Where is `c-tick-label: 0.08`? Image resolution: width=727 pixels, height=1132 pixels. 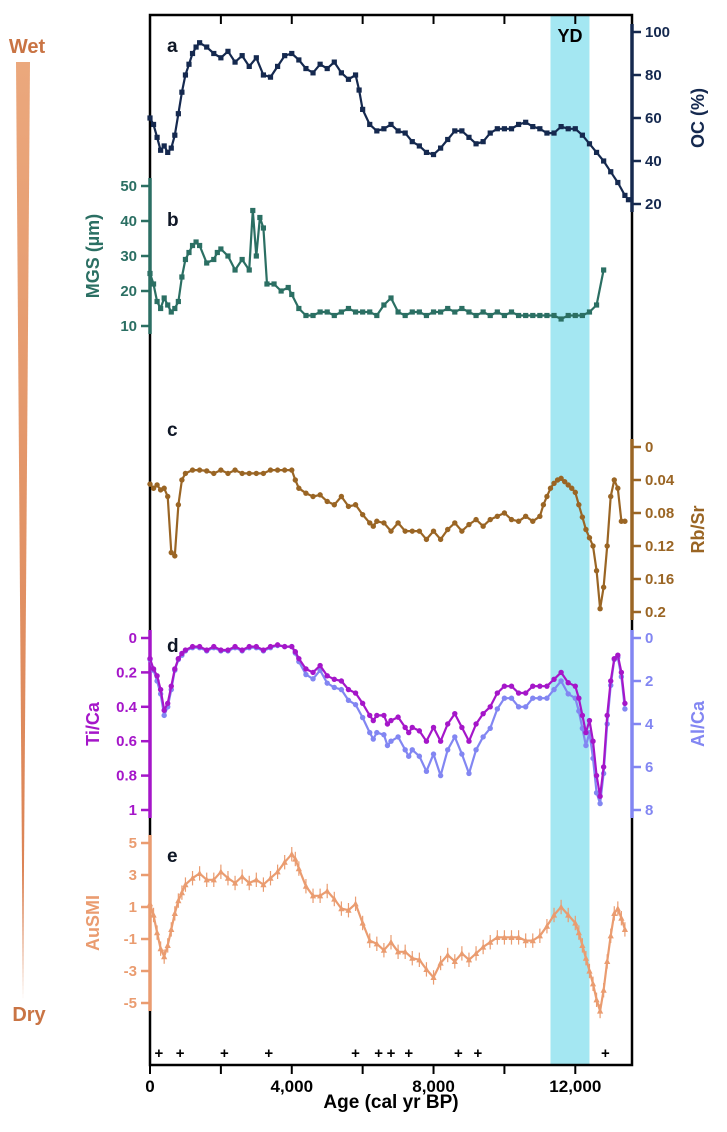
c-tick-label: 0.08 is located at coordinates (659, 513).